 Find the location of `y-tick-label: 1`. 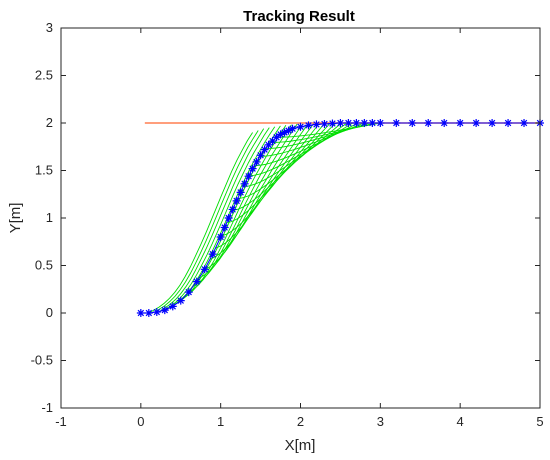

y-tick-label: 1 is located at coordinates (49, 217).